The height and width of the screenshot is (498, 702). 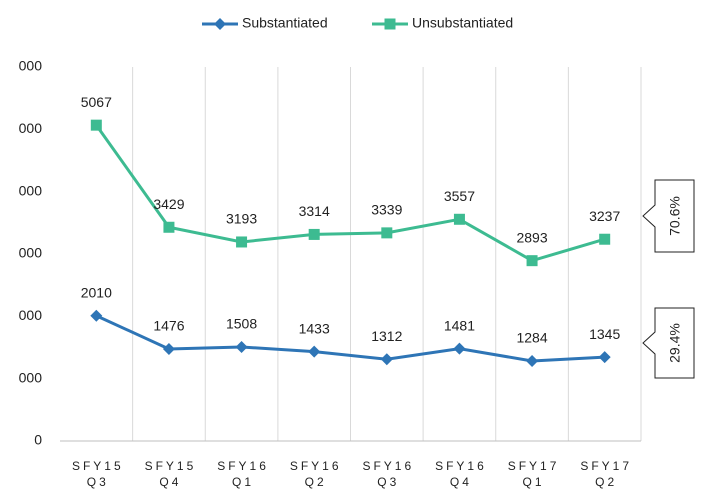 I want to click on x-tick-label: SFY16 Q4, so click(x=461, y=474).